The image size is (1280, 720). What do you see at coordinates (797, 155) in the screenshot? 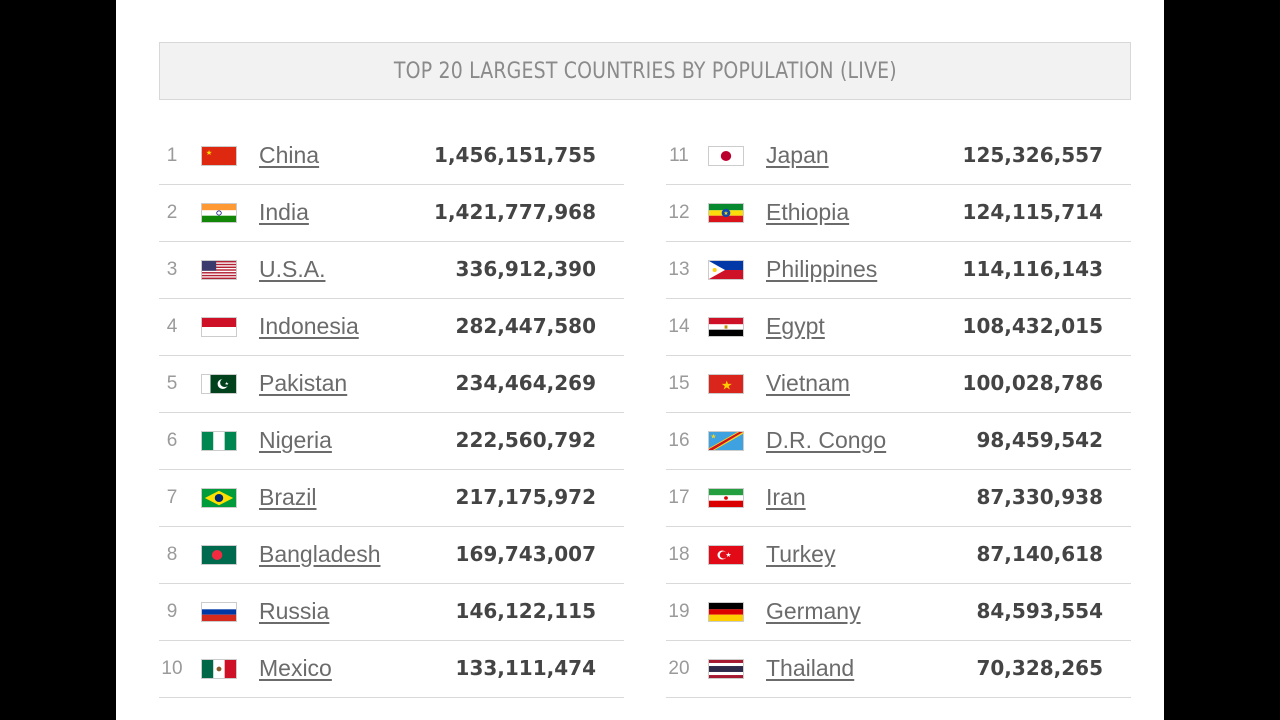
I see `country-link: Japan` at bounding box center [797, 155].